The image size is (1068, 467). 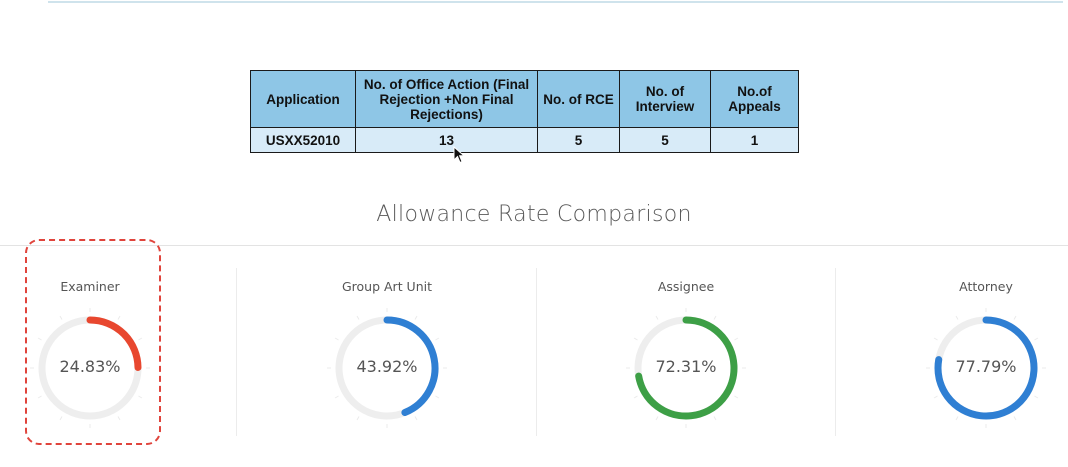 I want to click on gauge-value: 43.92%, so click(x=387, y=366).